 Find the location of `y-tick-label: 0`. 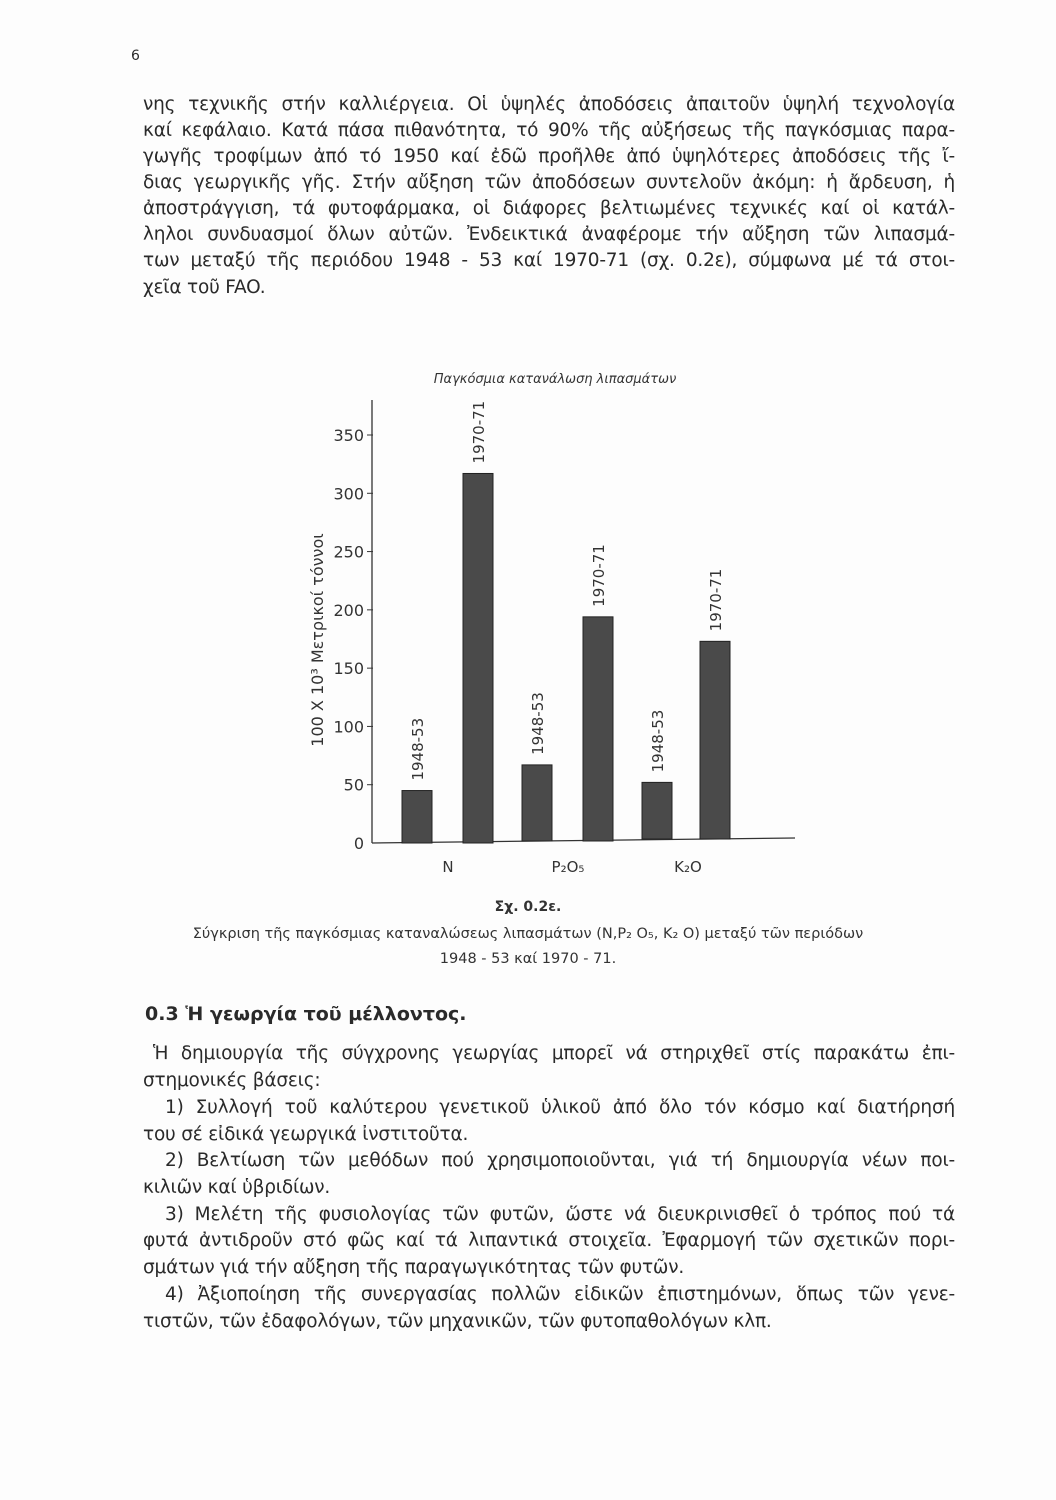

y-tick-label: 0 is located at coordinates (359, 843).